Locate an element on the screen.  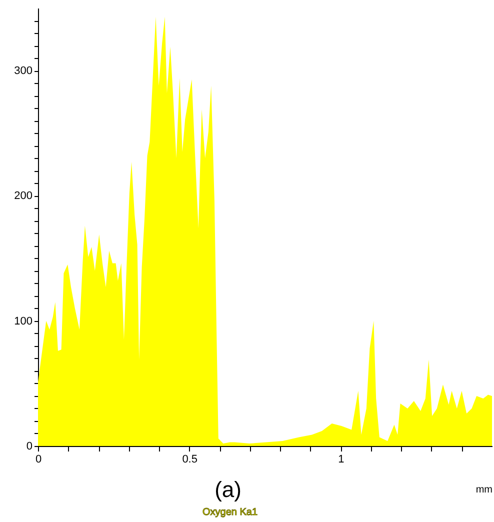
y-tick-label: 200 is located at coordinates (23, 196).